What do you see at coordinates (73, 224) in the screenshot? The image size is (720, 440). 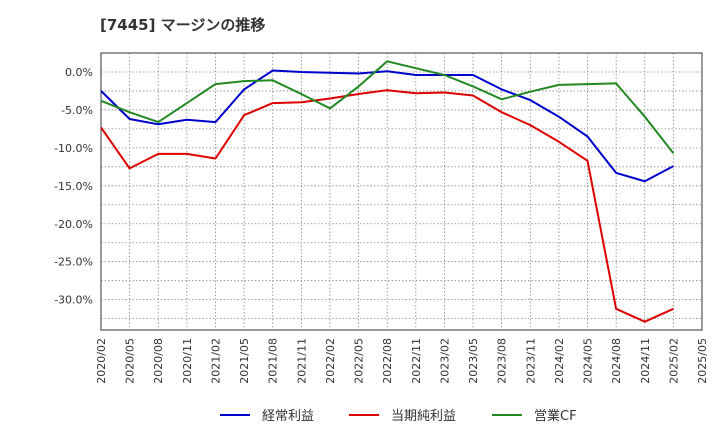 I see `y-tick-label: -20.0%` at bounding box center [73, 224].